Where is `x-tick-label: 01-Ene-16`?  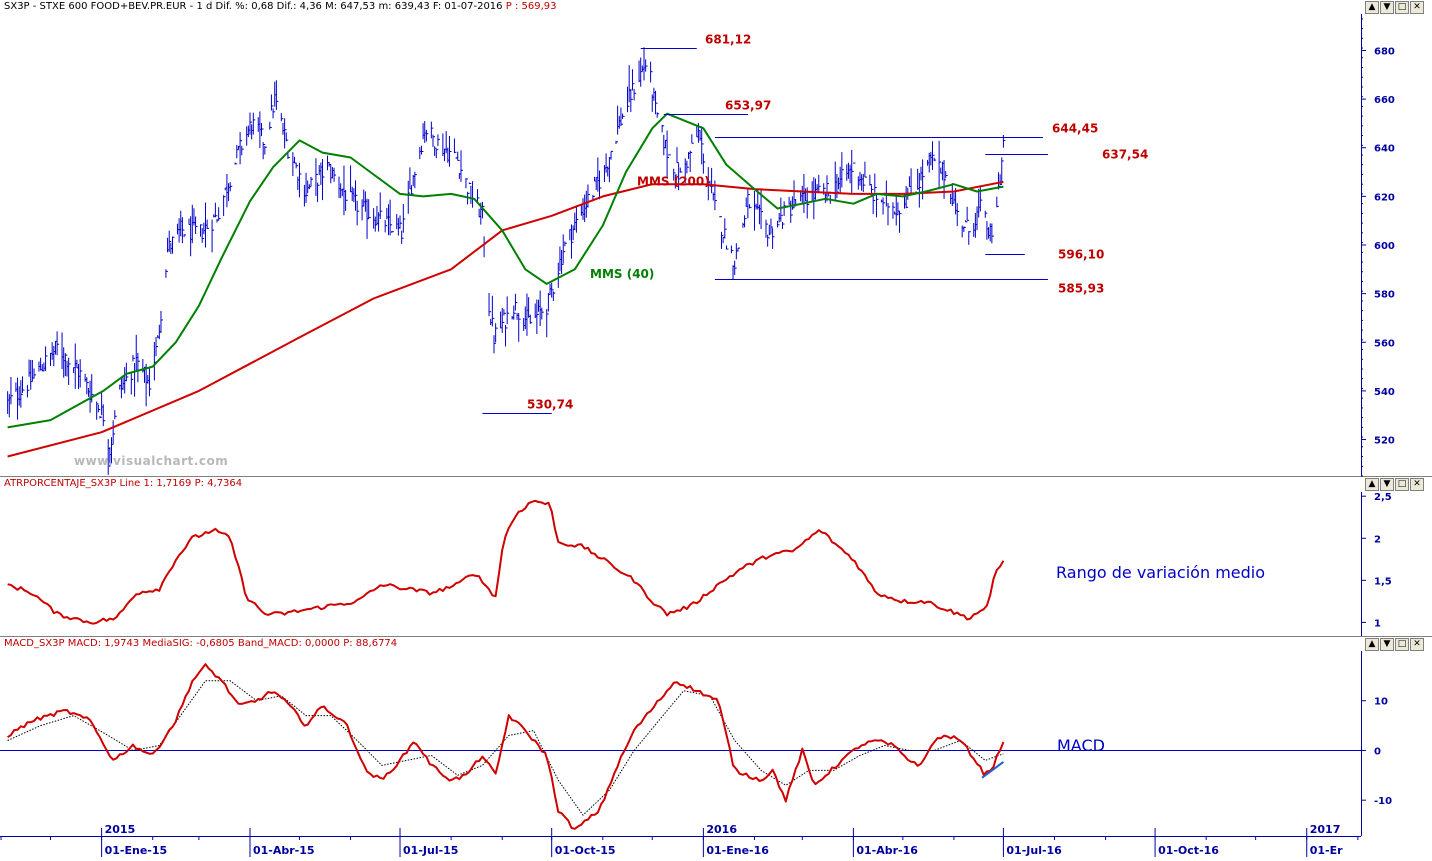
x-tick-label: 01-Ene-16 is located at coordinates (737, 850).